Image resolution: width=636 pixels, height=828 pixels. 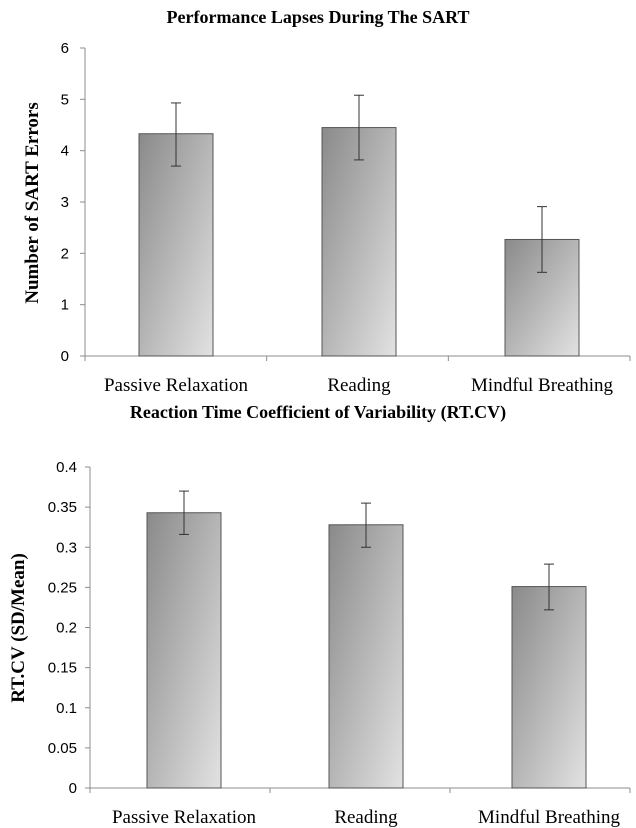 I want to click on y-tick-label: 3, so click(x=65, y=202).